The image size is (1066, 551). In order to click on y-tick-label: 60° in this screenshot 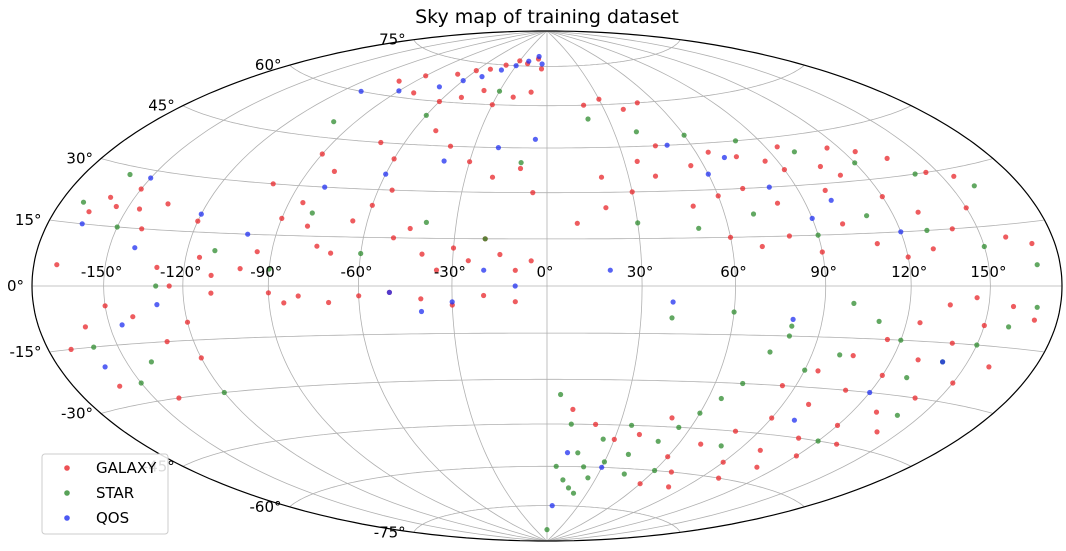, I will do `click(268, 65)`.